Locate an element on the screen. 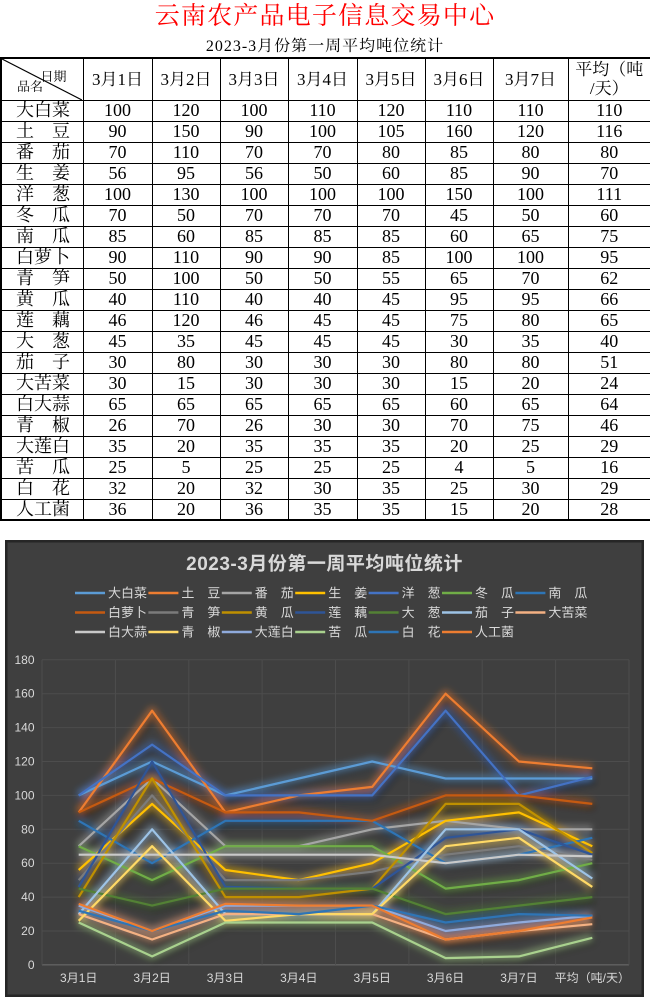 The height and width of the screenshot is (1003, 650). svg-text: 3月2日 is located at coordinates (151, 978).